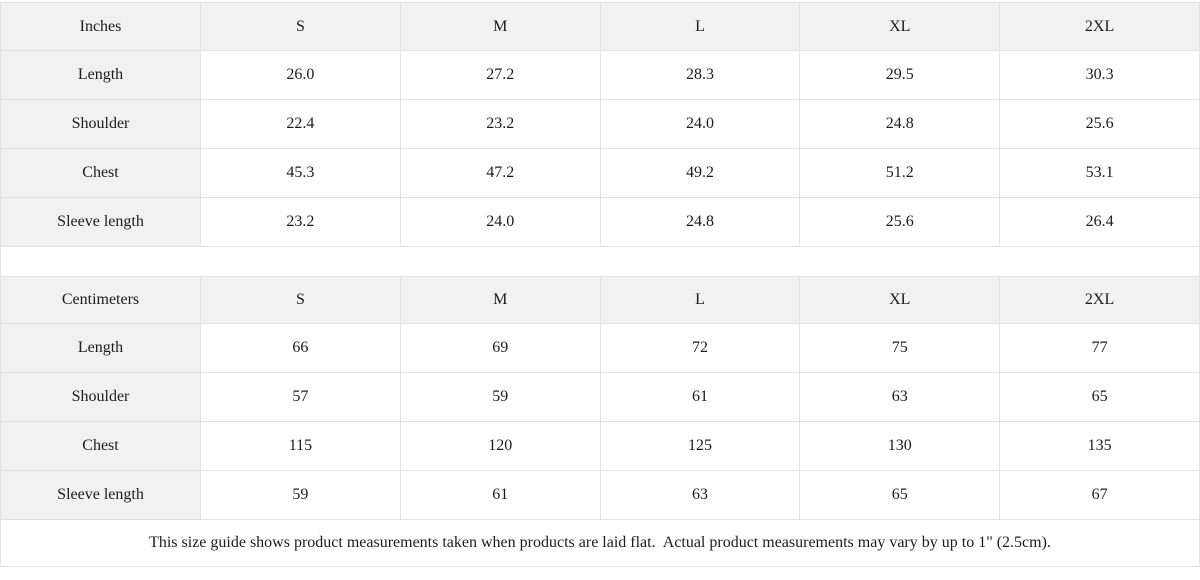  What do you see at coordinates (699, 348) in the screenshot?
I see `measurement-value: 72` at bounding box center [699, 348].